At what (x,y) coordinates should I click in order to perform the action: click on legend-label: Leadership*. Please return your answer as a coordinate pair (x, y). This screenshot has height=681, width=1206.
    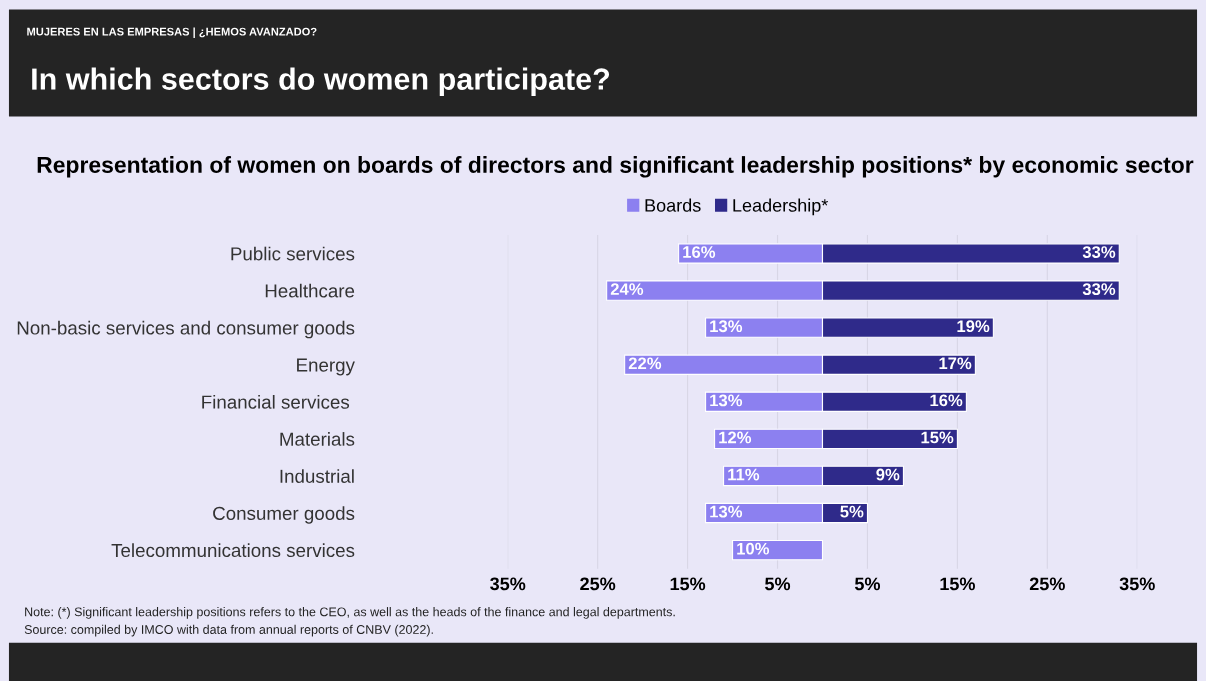
    Looking at the image, I should click on (781, 207).